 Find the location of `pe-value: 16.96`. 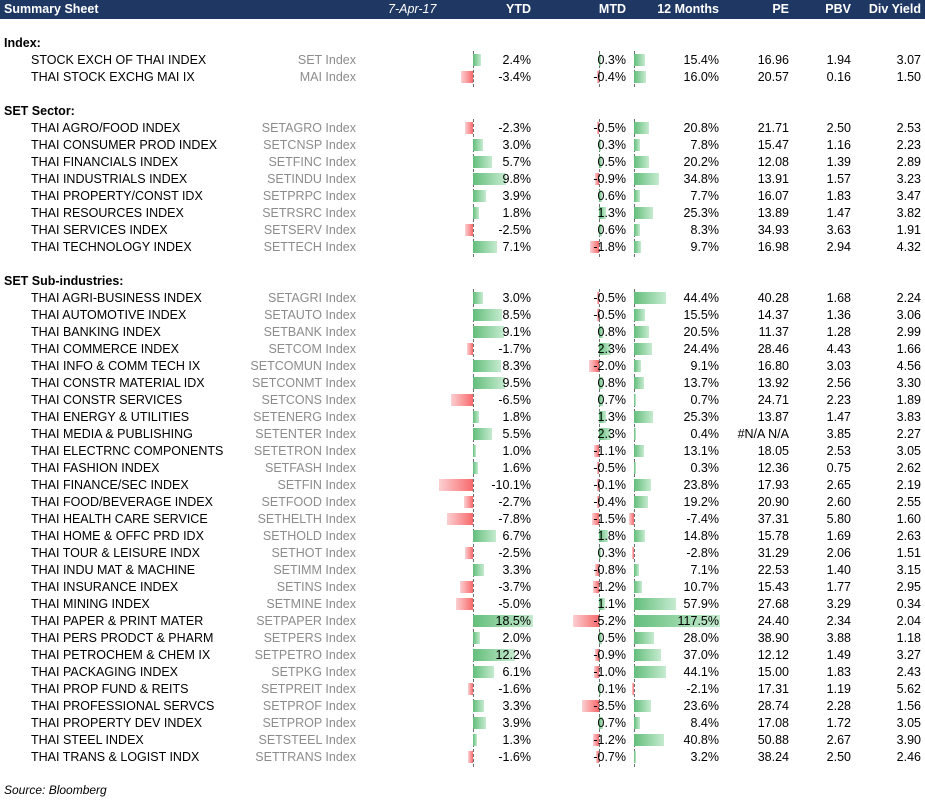

pe-value: 16.96 is located at coordinates (773, 60).